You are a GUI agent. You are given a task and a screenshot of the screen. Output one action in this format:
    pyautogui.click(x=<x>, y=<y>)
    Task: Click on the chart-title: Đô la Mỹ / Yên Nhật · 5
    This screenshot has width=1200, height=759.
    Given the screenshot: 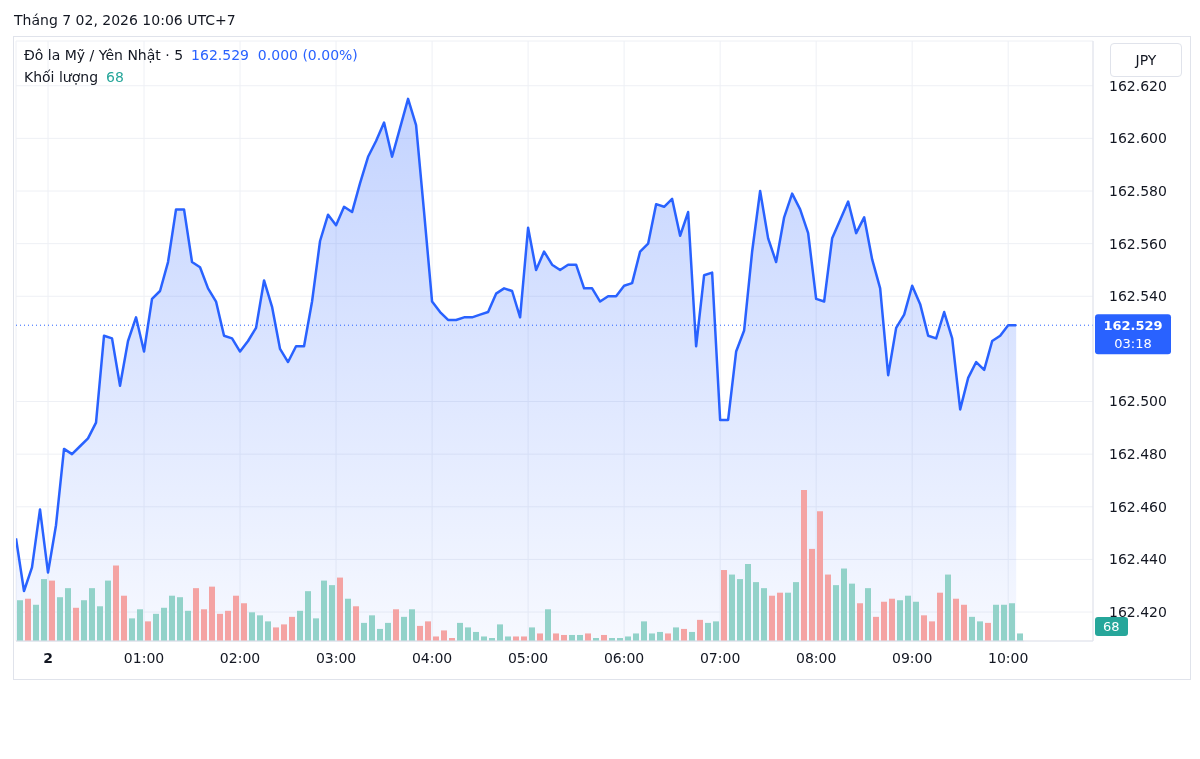 What is the action you would take?
    pyautogui.click(x=104, y=55)
    